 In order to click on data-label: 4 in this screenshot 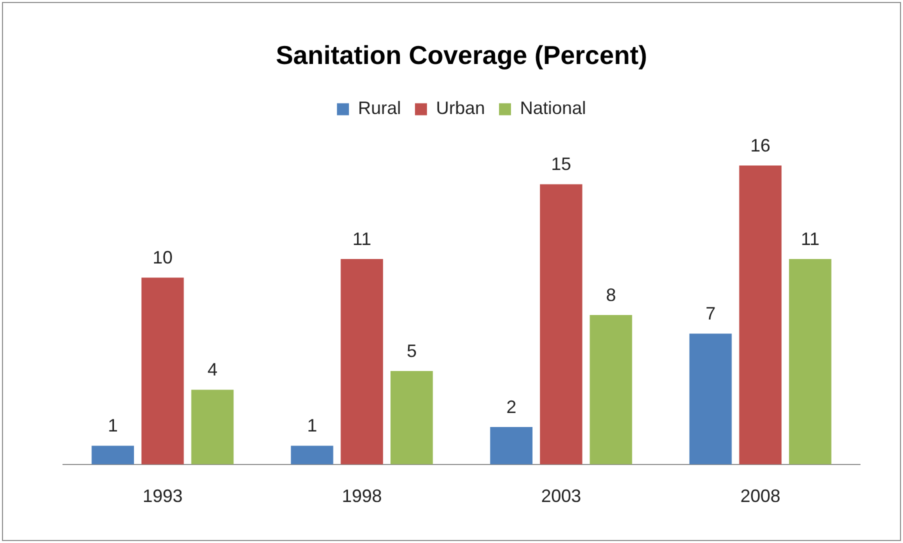, I will do `click(212, 370)`.